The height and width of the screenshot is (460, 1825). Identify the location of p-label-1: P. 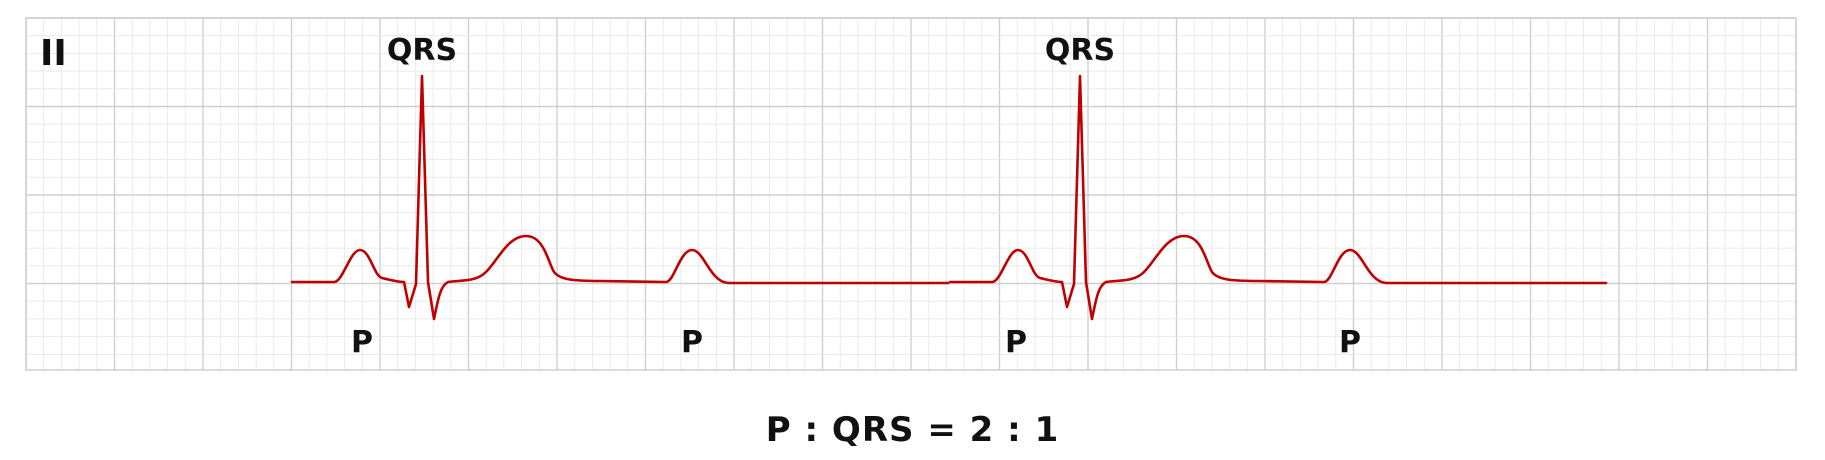
(362, 342).